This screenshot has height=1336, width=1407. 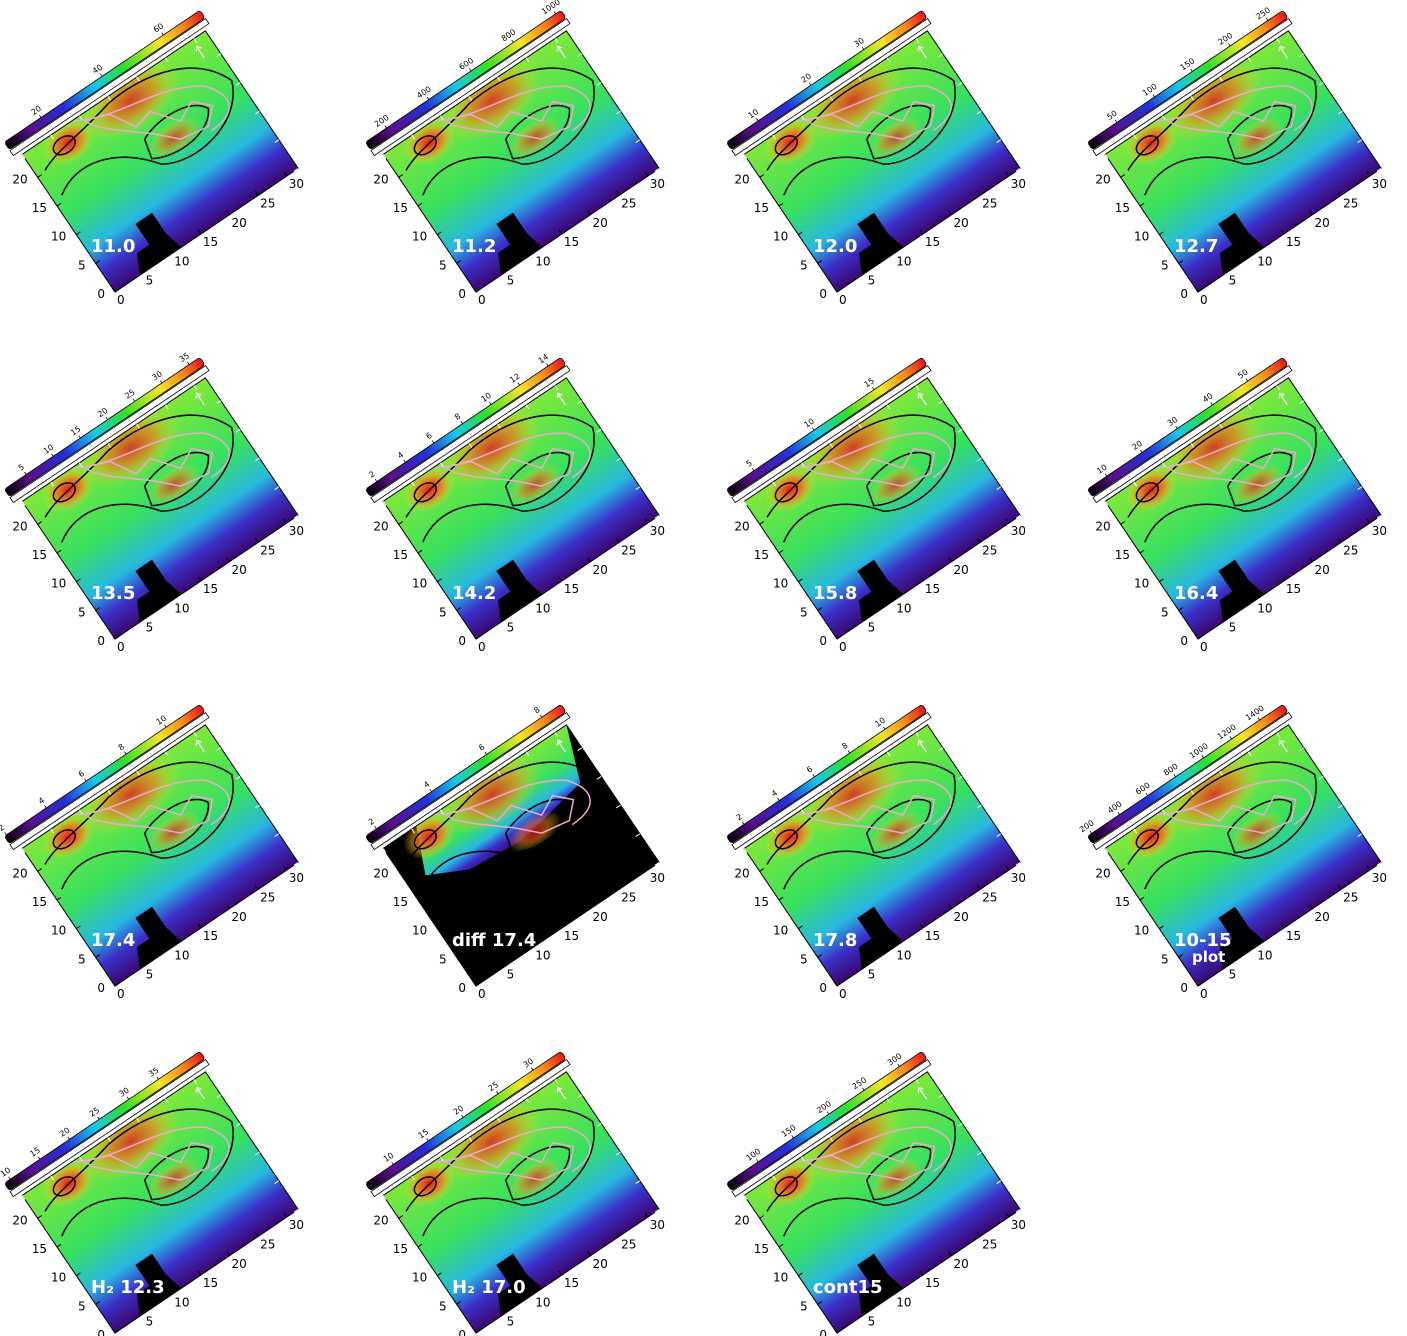 I want to click on north-arrow, so click(x=200, y=746).